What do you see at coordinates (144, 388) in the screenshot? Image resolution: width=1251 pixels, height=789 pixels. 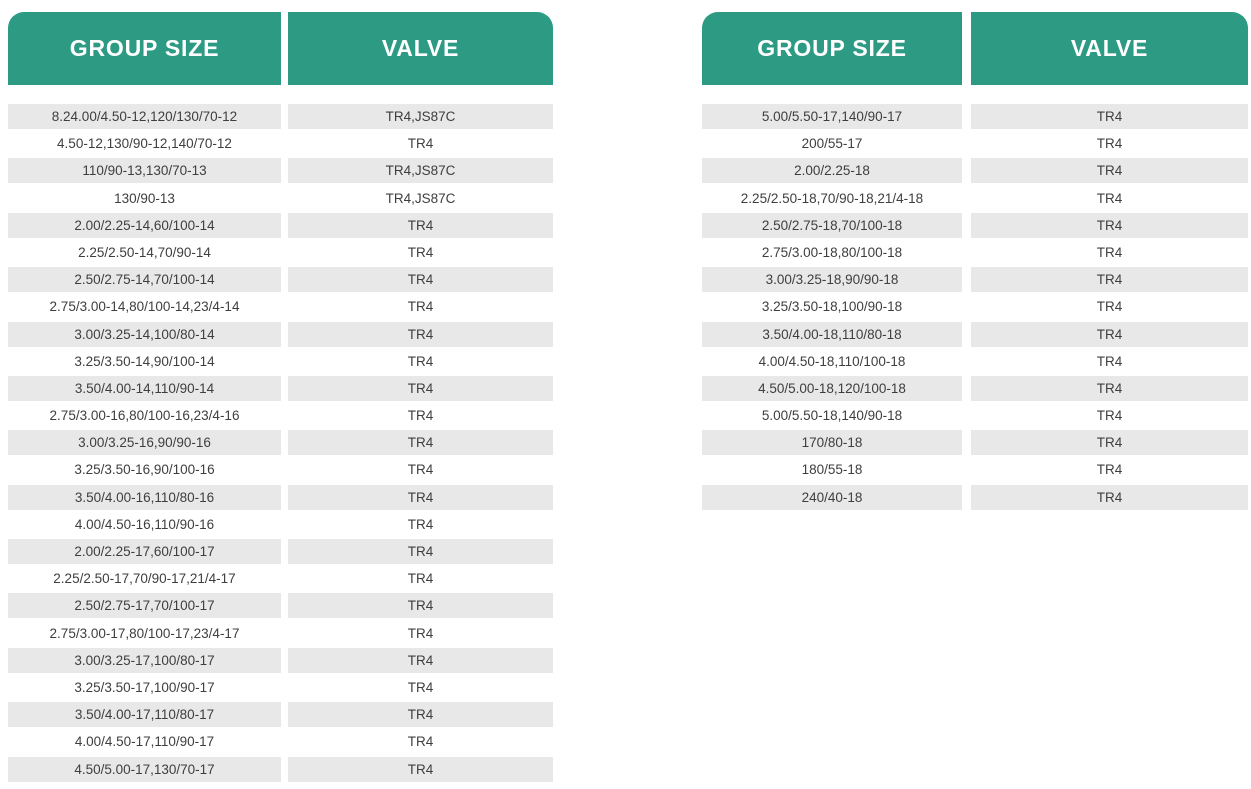 I see `table-row-cell: 3.50/4.00-14,110/90-14` at bounding box center [144, 388].